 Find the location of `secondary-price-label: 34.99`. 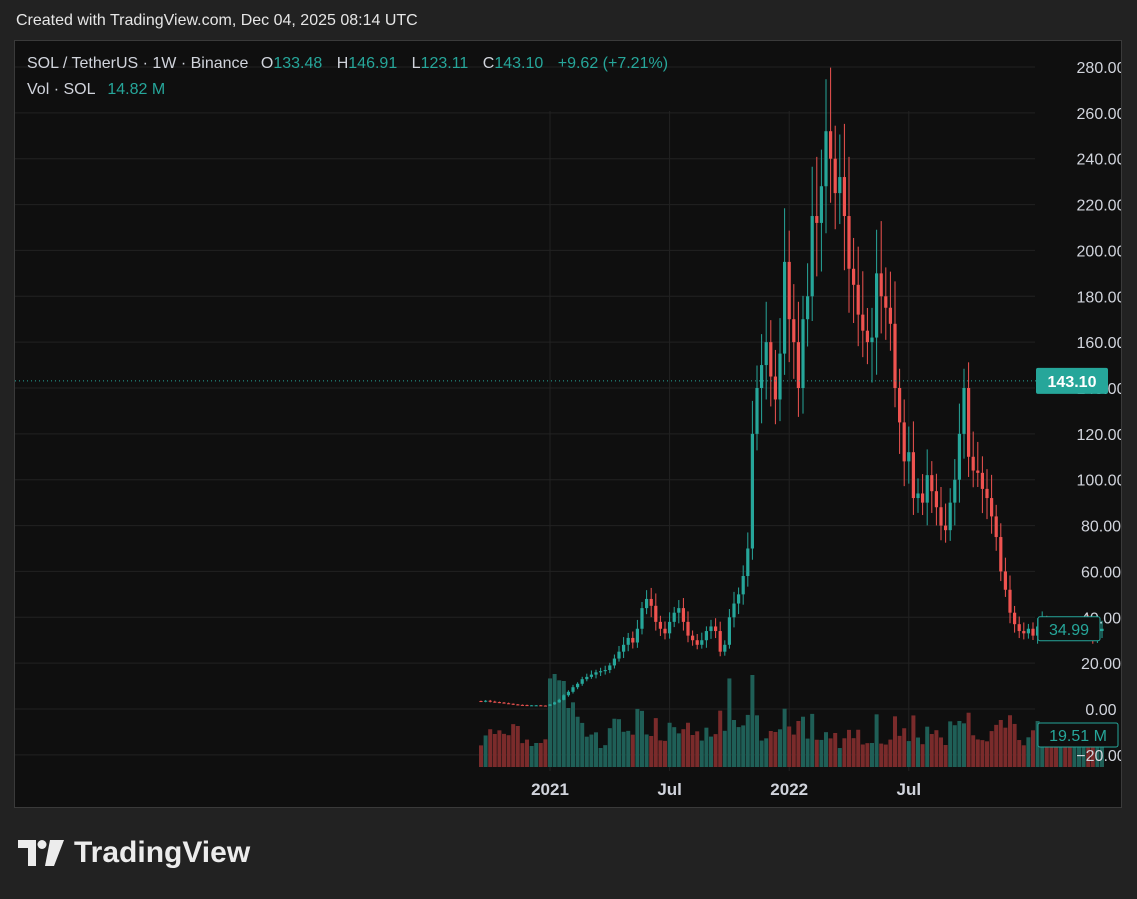

secondary-price-label: 34.99 is located at coordinates (1069, 630).